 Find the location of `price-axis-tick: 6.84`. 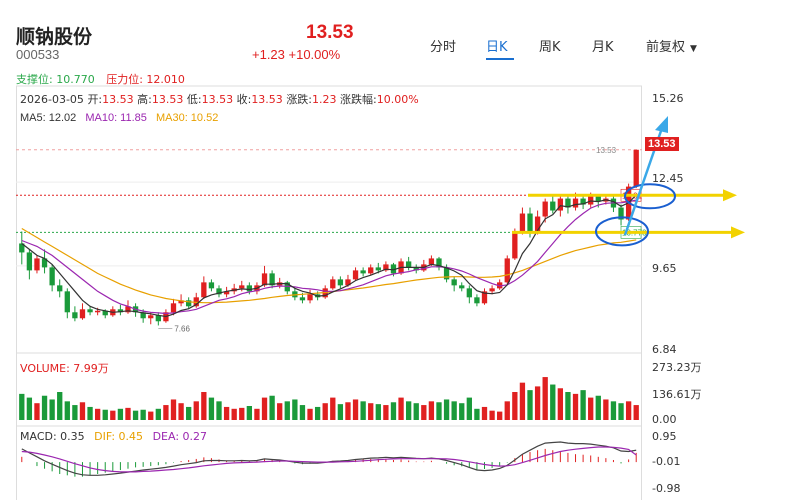

price-axis-tick: 6.84 is located at coordinates (664, 349).